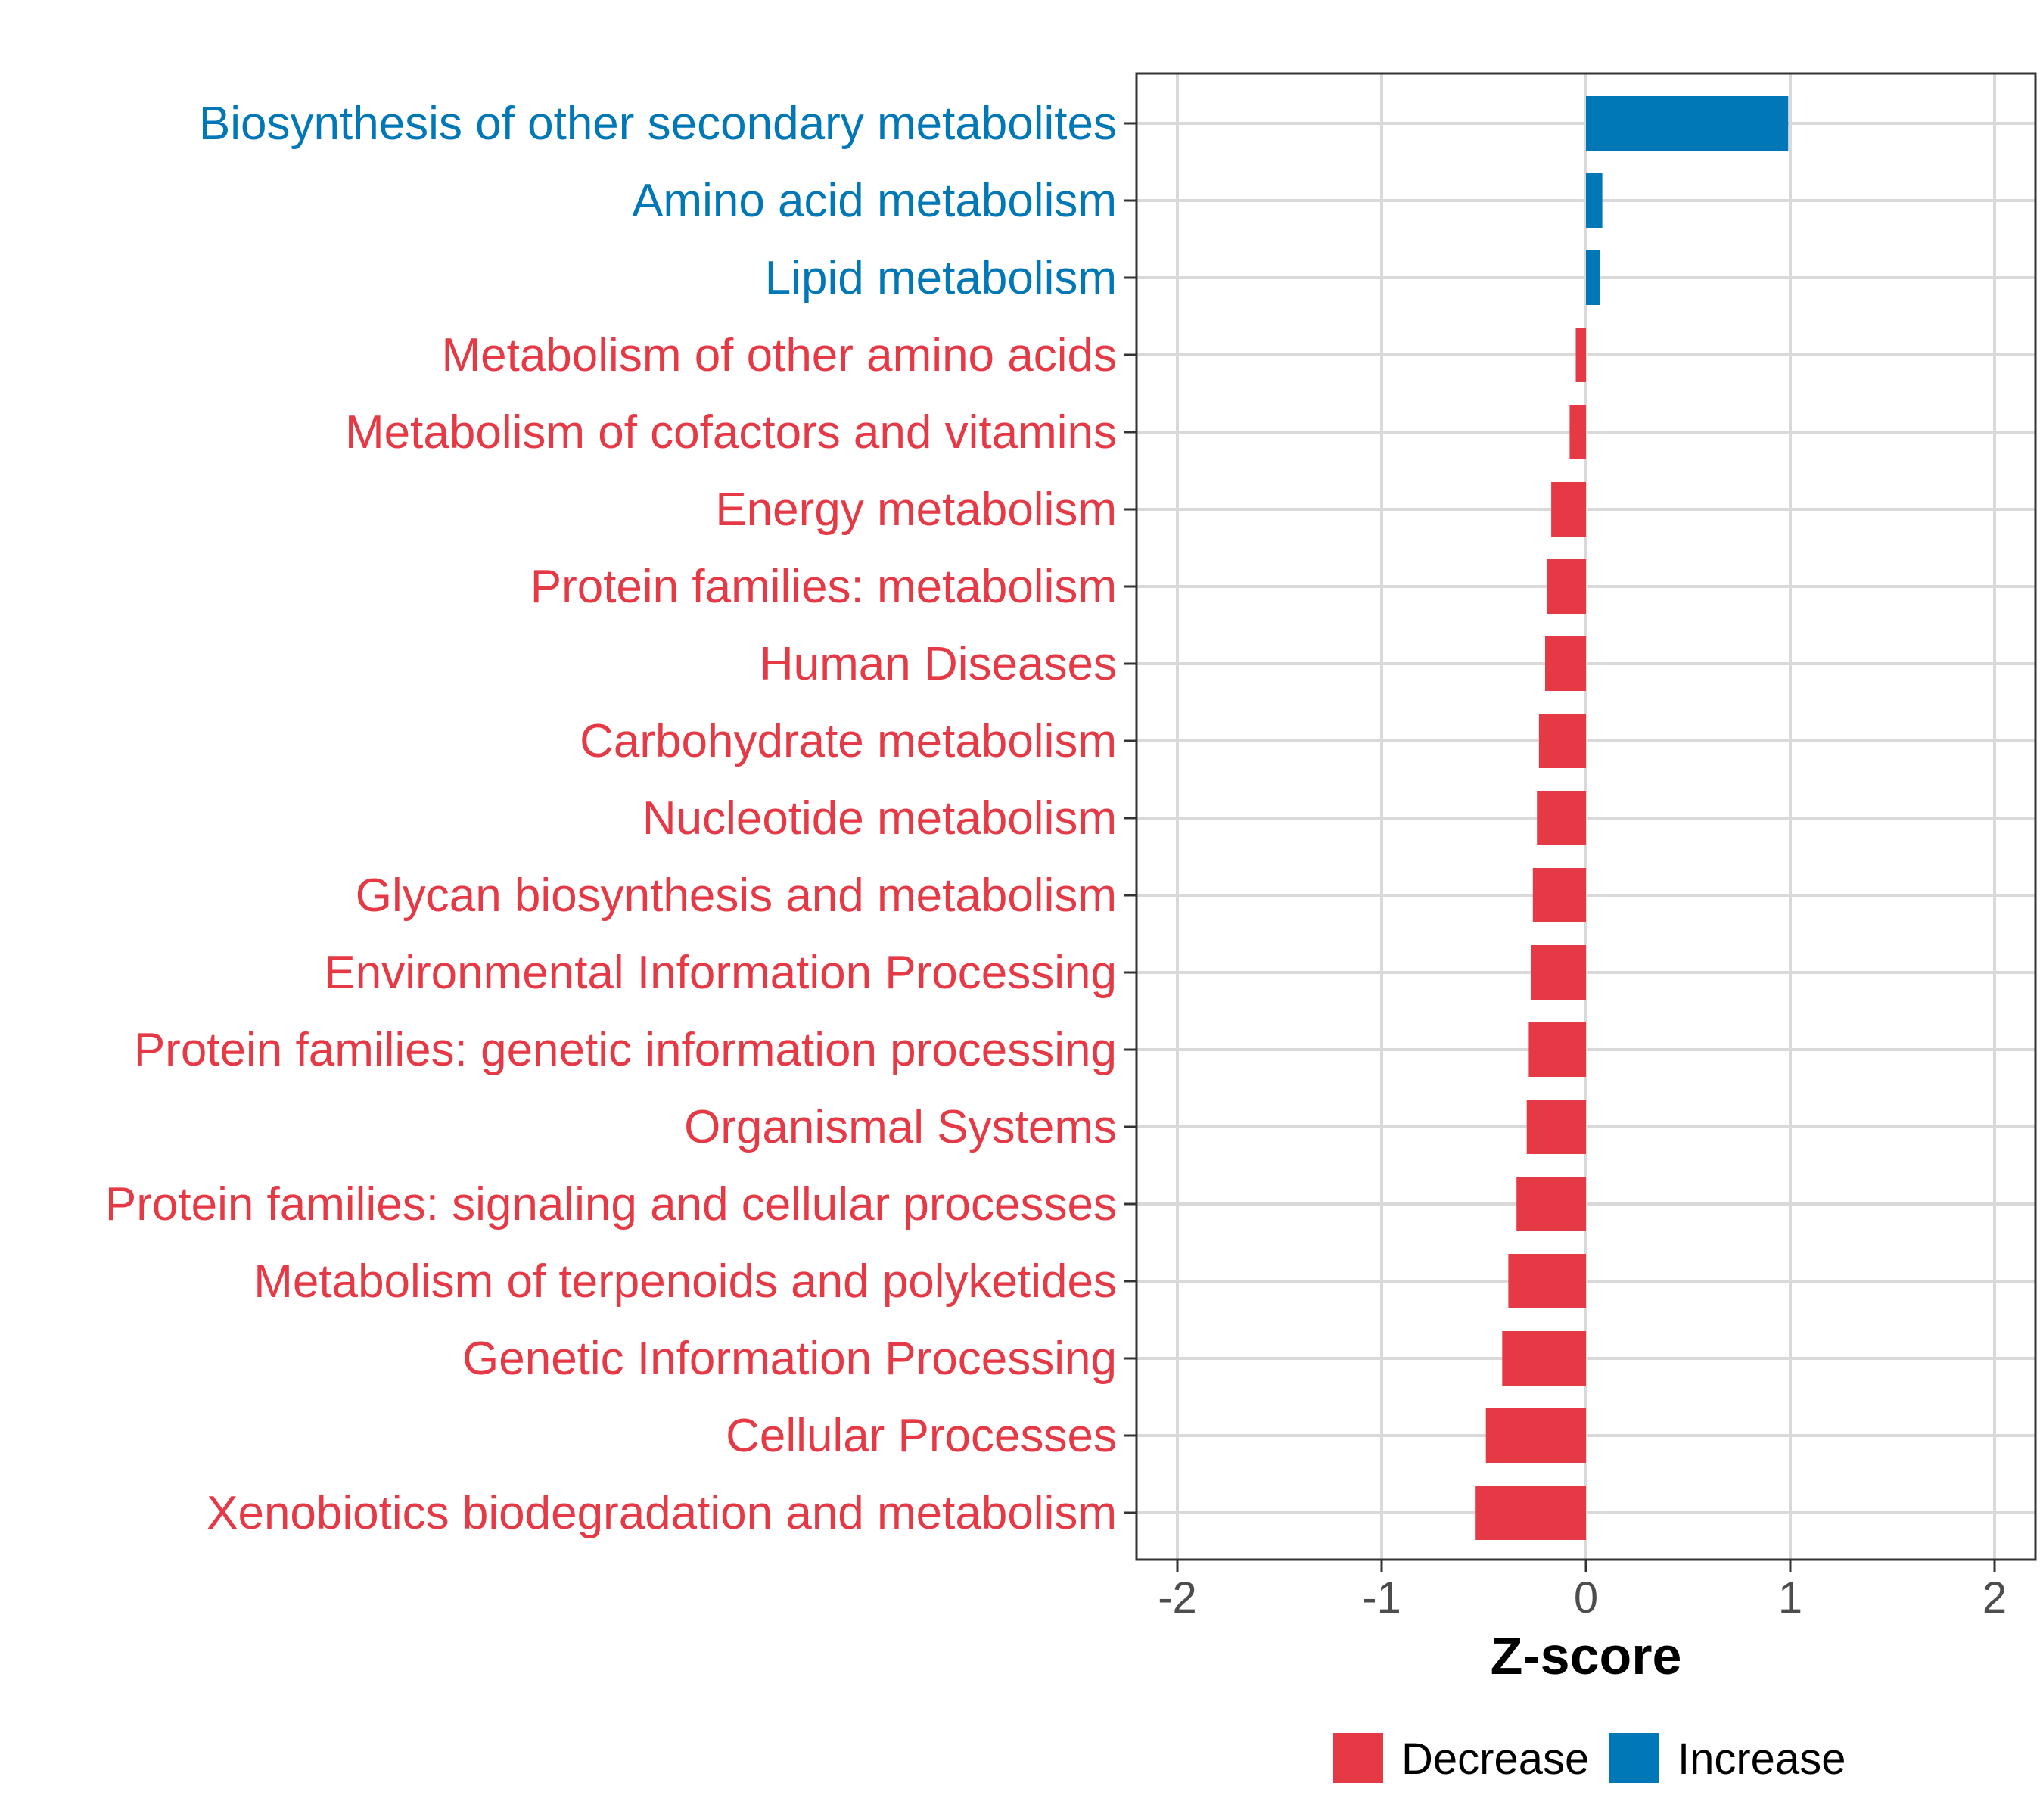  Describe the element at coordinates (737, 896) in the screenshot. I see `category-label: Glycan biosynthesis and metabolism` at that location.